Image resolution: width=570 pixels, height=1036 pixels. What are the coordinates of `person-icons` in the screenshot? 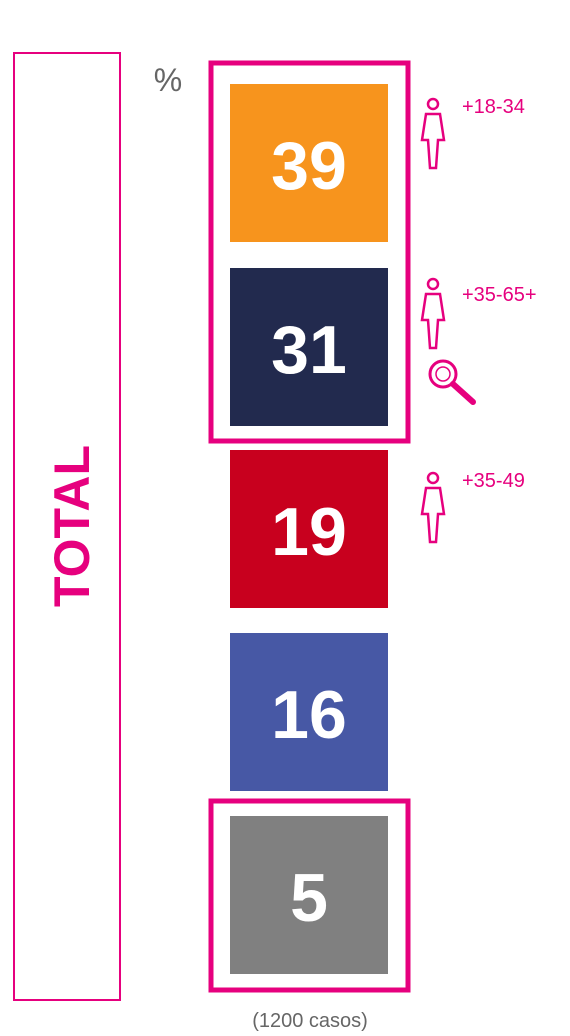 It's located at (433, 320).